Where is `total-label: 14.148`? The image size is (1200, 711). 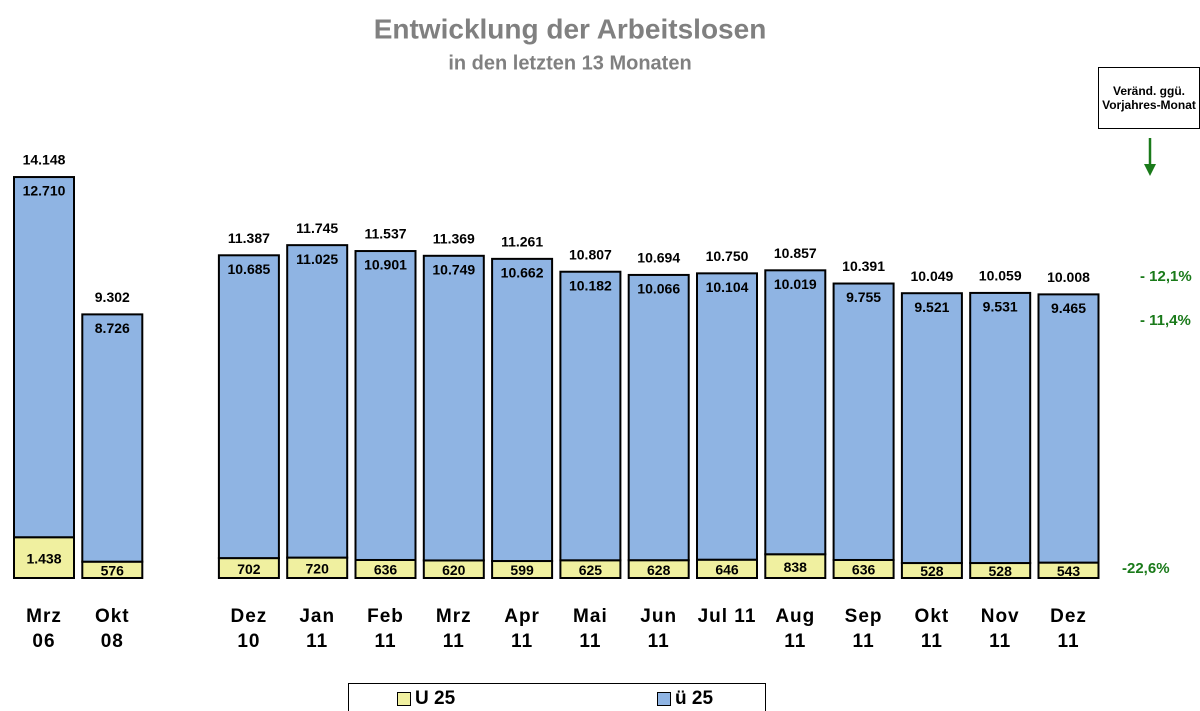
total-label: 14.148 is located at coordinates (44, 160).